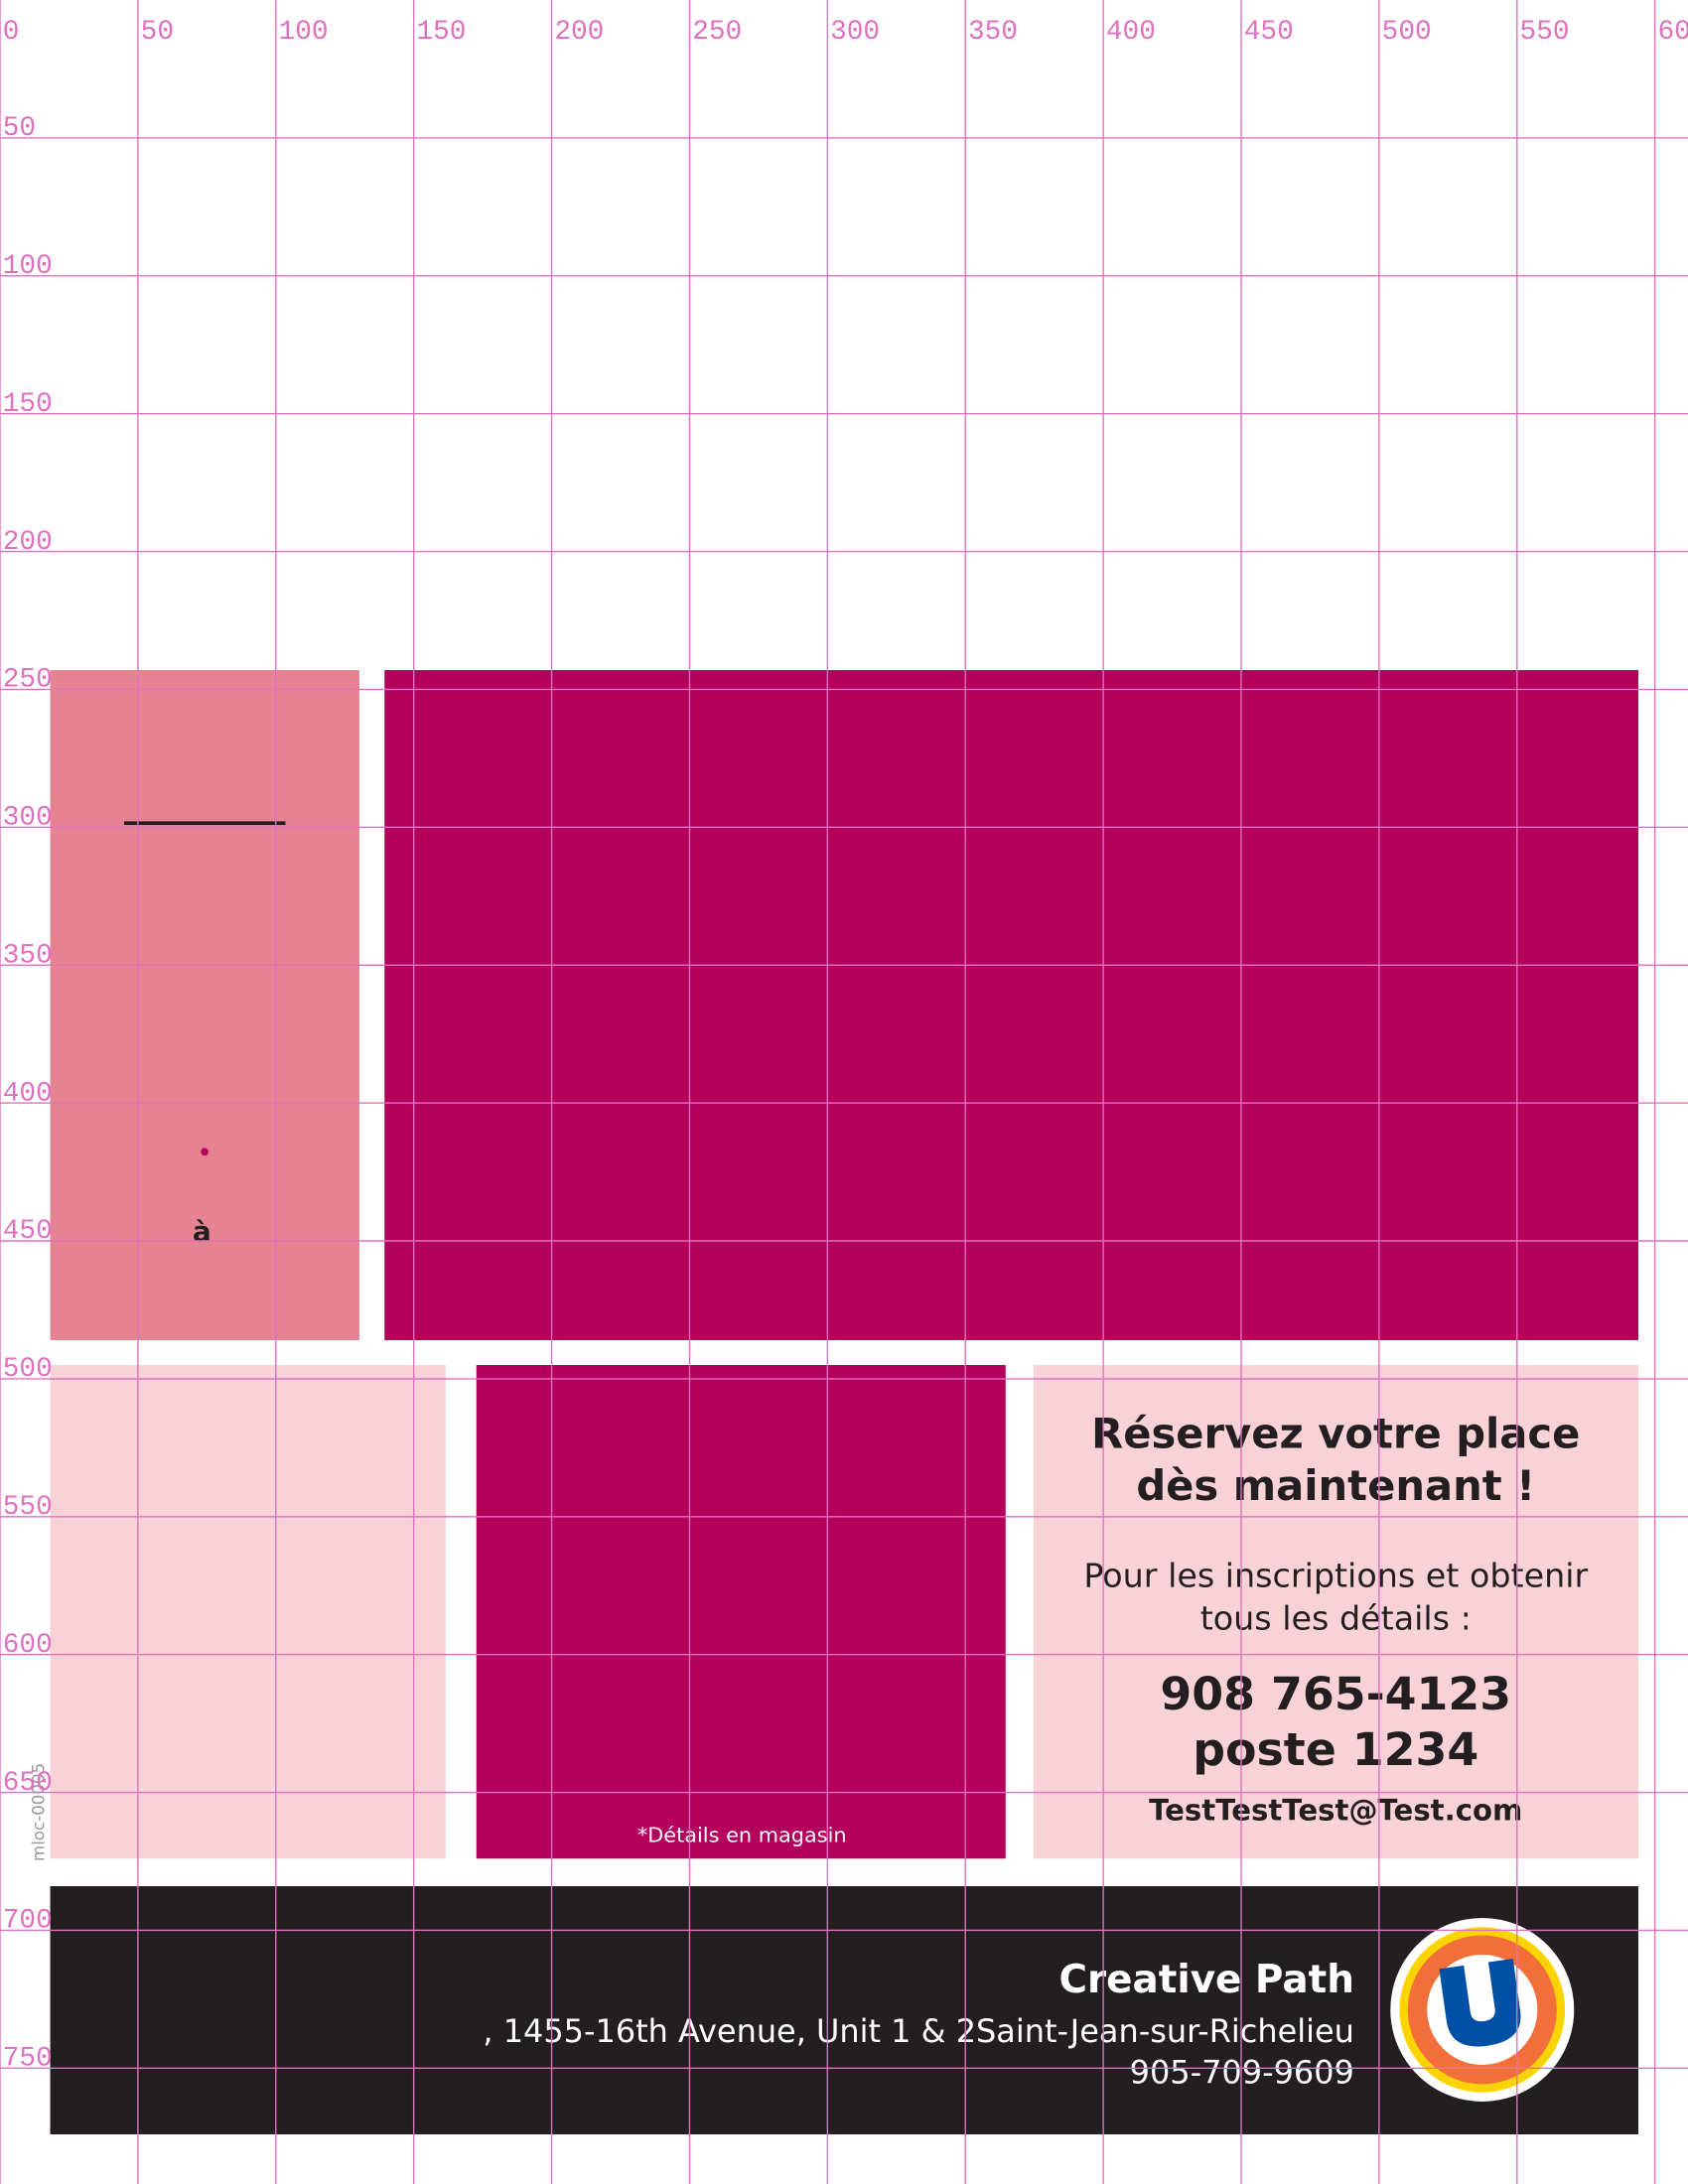 The width and height of the screenshot is (1688, 2184). What do you see at coordinates (742, 1835) in the screenshot?
I see `offer-note: *Détails en magasin` at bounding box center [742, 1835].